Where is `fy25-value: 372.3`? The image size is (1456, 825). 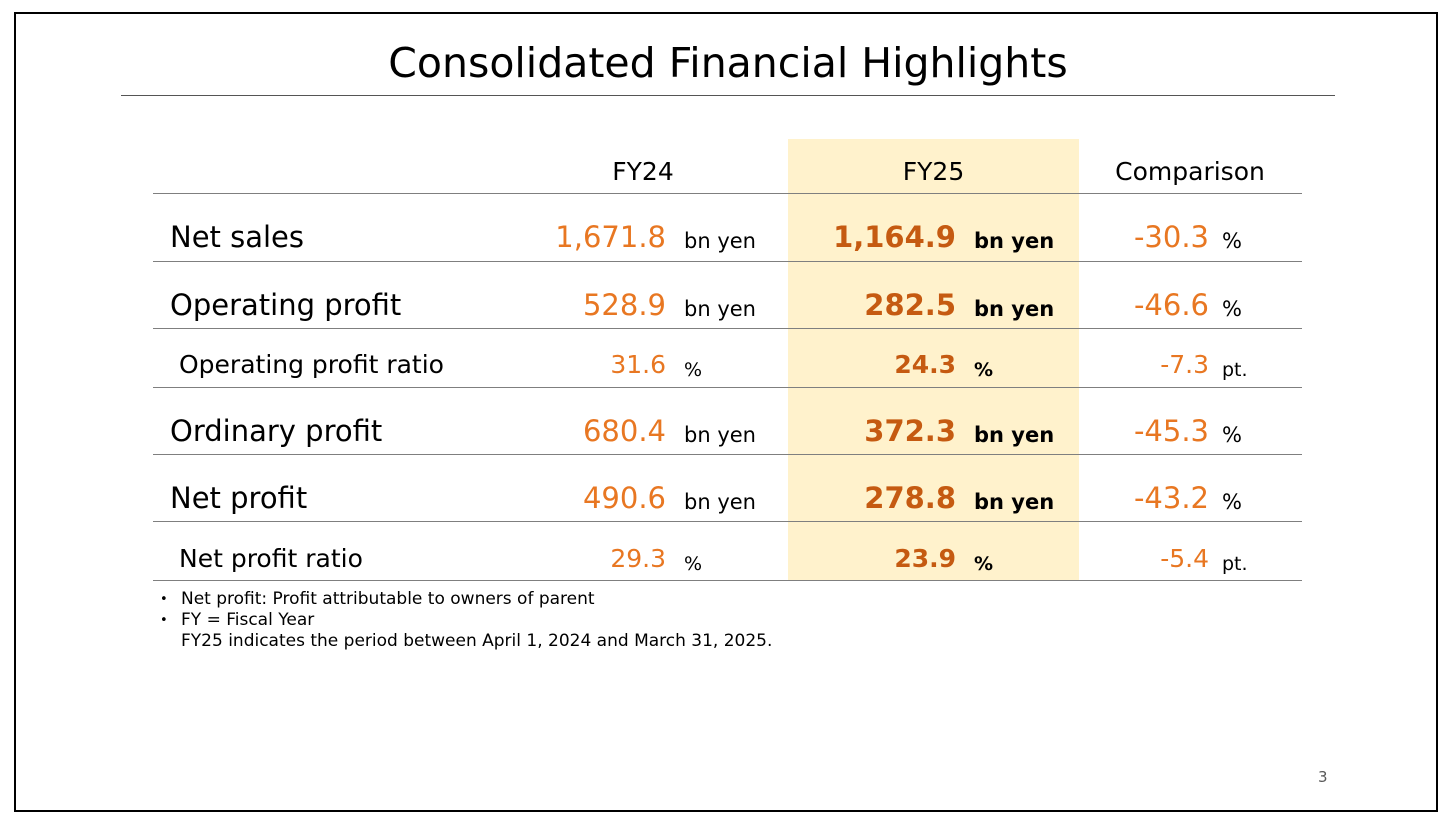 fy25-value: 372.3 is located at coordinates (910, 431).